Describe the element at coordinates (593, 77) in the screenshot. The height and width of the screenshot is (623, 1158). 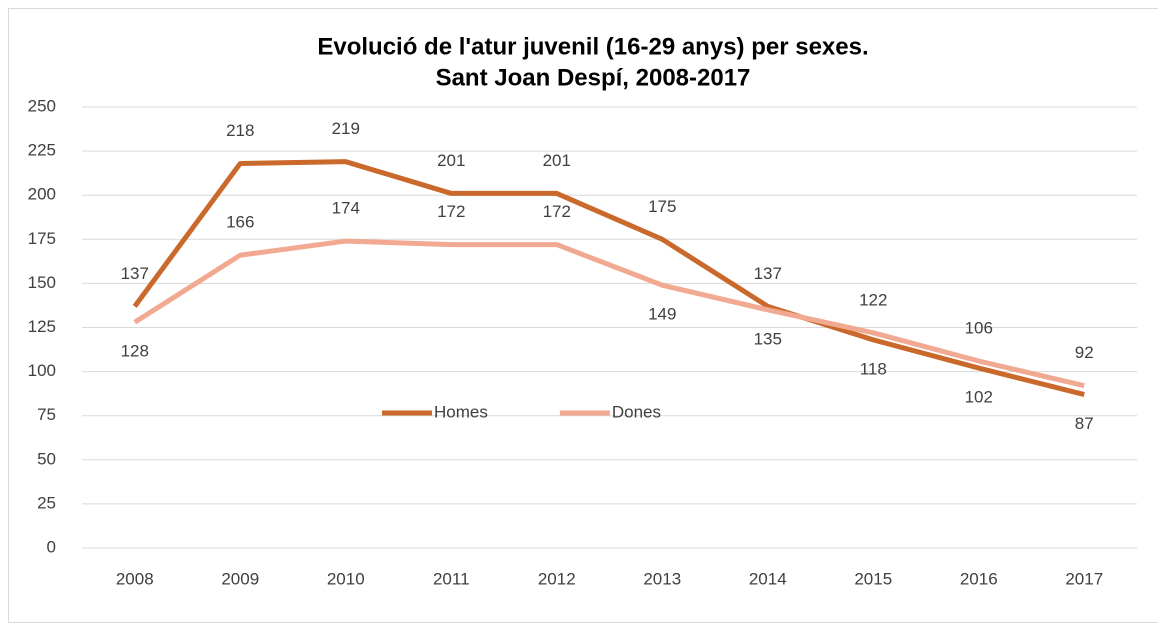
I see `chart-subtitle: Sant Joan Despí, 2008-2017` at that location.